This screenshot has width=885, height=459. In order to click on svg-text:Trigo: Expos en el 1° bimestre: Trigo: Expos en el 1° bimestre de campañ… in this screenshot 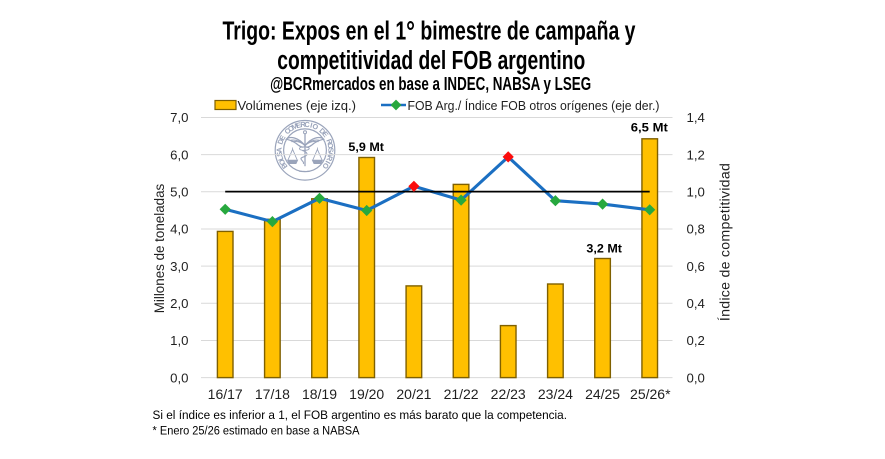, I will do `click(430, 32)`.